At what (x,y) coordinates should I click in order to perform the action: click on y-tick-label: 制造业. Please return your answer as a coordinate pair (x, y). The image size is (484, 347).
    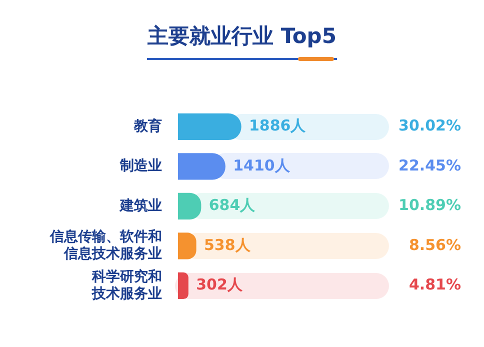
    Looking at the image, I should click on (140, 166).